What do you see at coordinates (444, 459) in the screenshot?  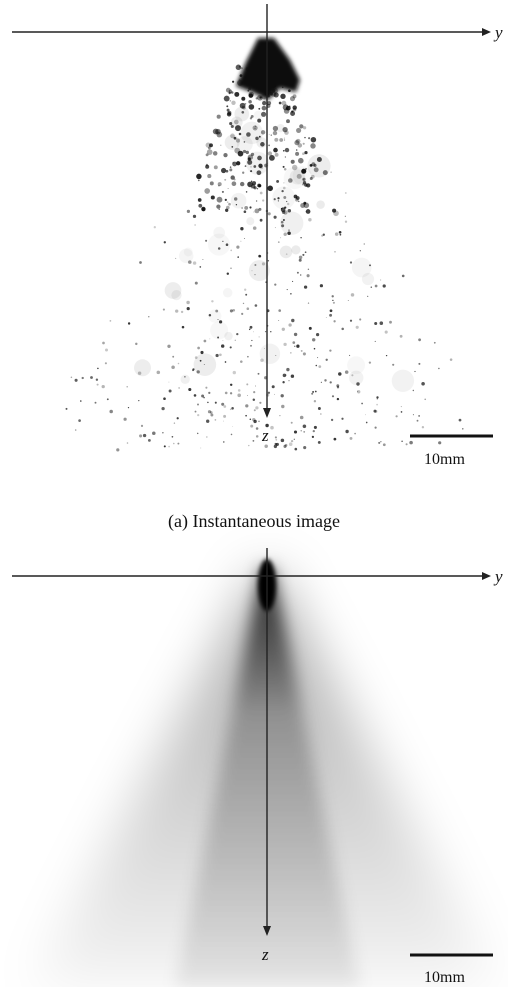 I see `scale-bar-label: 10mm` at bounding box center [444, 459].